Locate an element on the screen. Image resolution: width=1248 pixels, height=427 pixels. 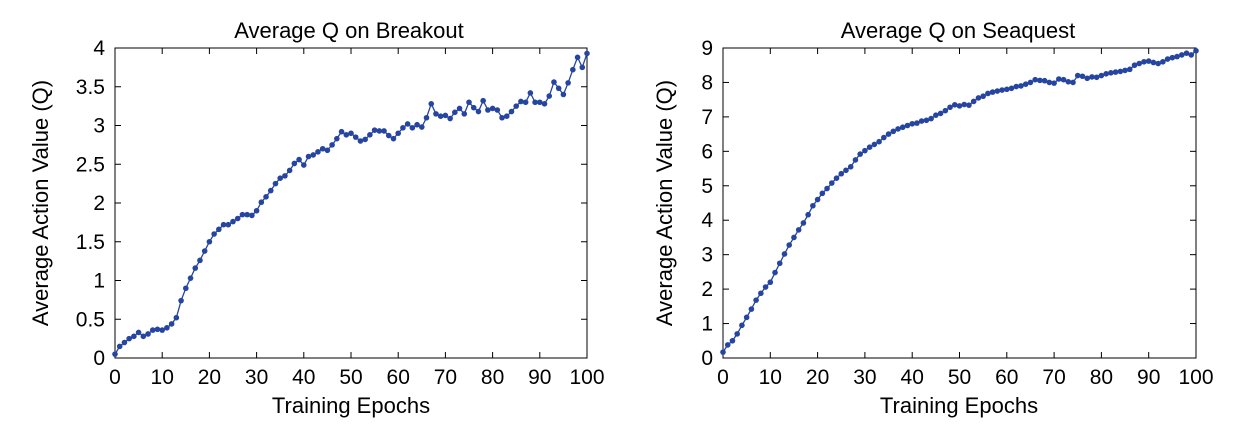
x-tick-label: 90 is located at coordinates (539, 377).